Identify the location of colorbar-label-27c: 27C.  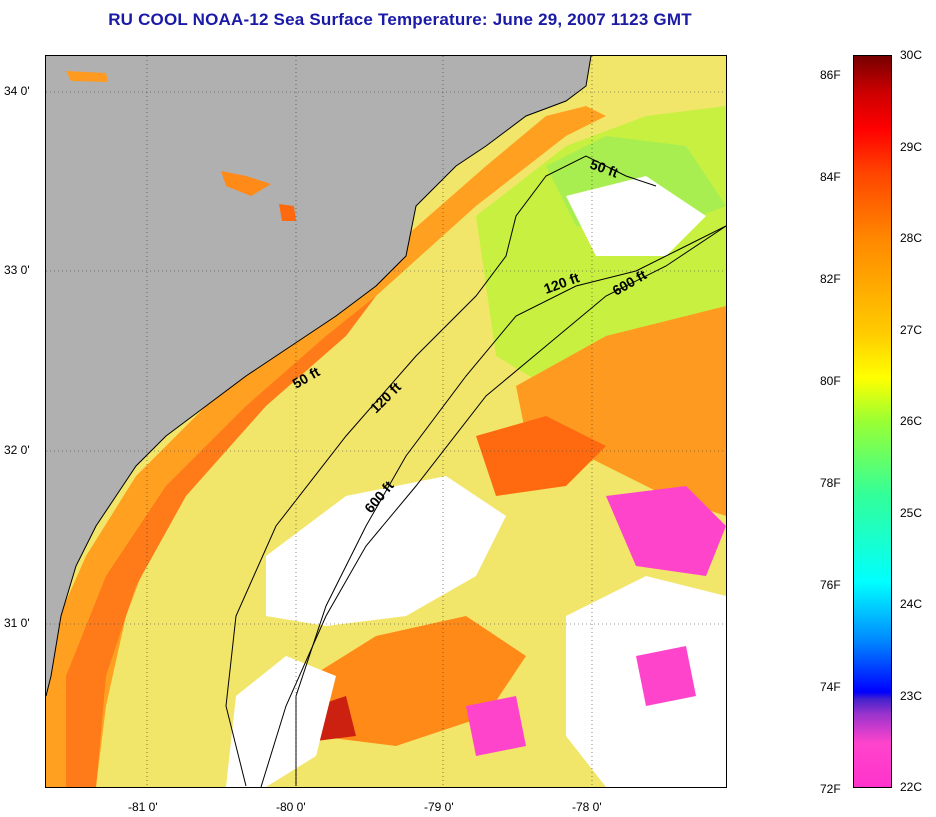
(911, 330).